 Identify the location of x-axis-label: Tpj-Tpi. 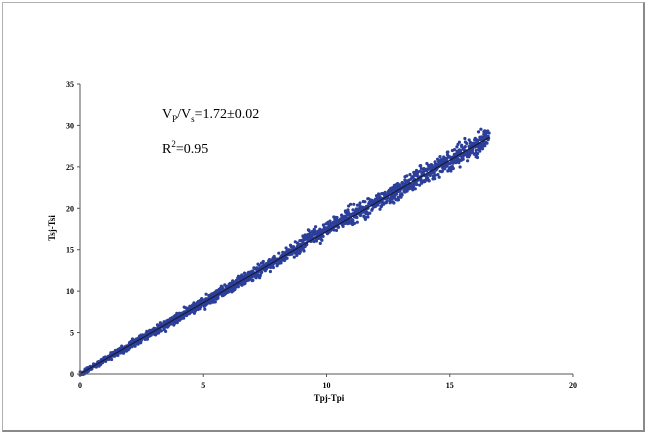
(329, 398).